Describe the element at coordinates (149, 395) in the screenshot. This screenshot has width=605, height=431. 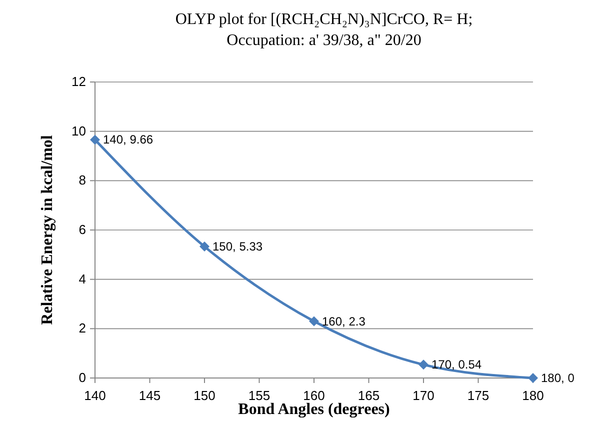
I see `x-tick-label: 145` at that location.